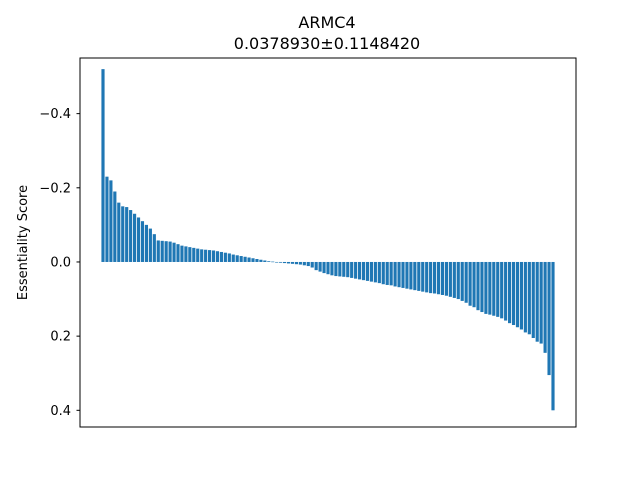 This screenshot has height=480, width=640. Describe the element at coordinates (55, 114) in the screenshot. I see `y-tick-label: −0.4` at that location.